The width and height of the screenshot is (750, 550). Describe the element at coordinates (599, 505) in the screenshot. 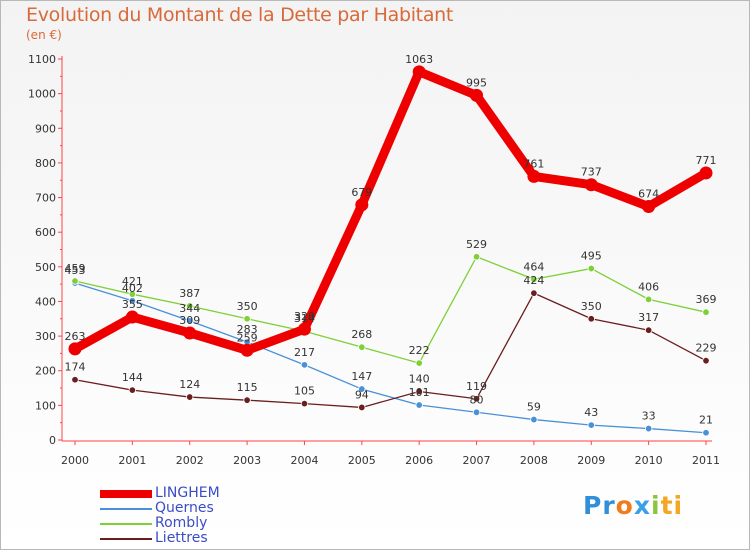

I see `logo-part: Pr` at that location.